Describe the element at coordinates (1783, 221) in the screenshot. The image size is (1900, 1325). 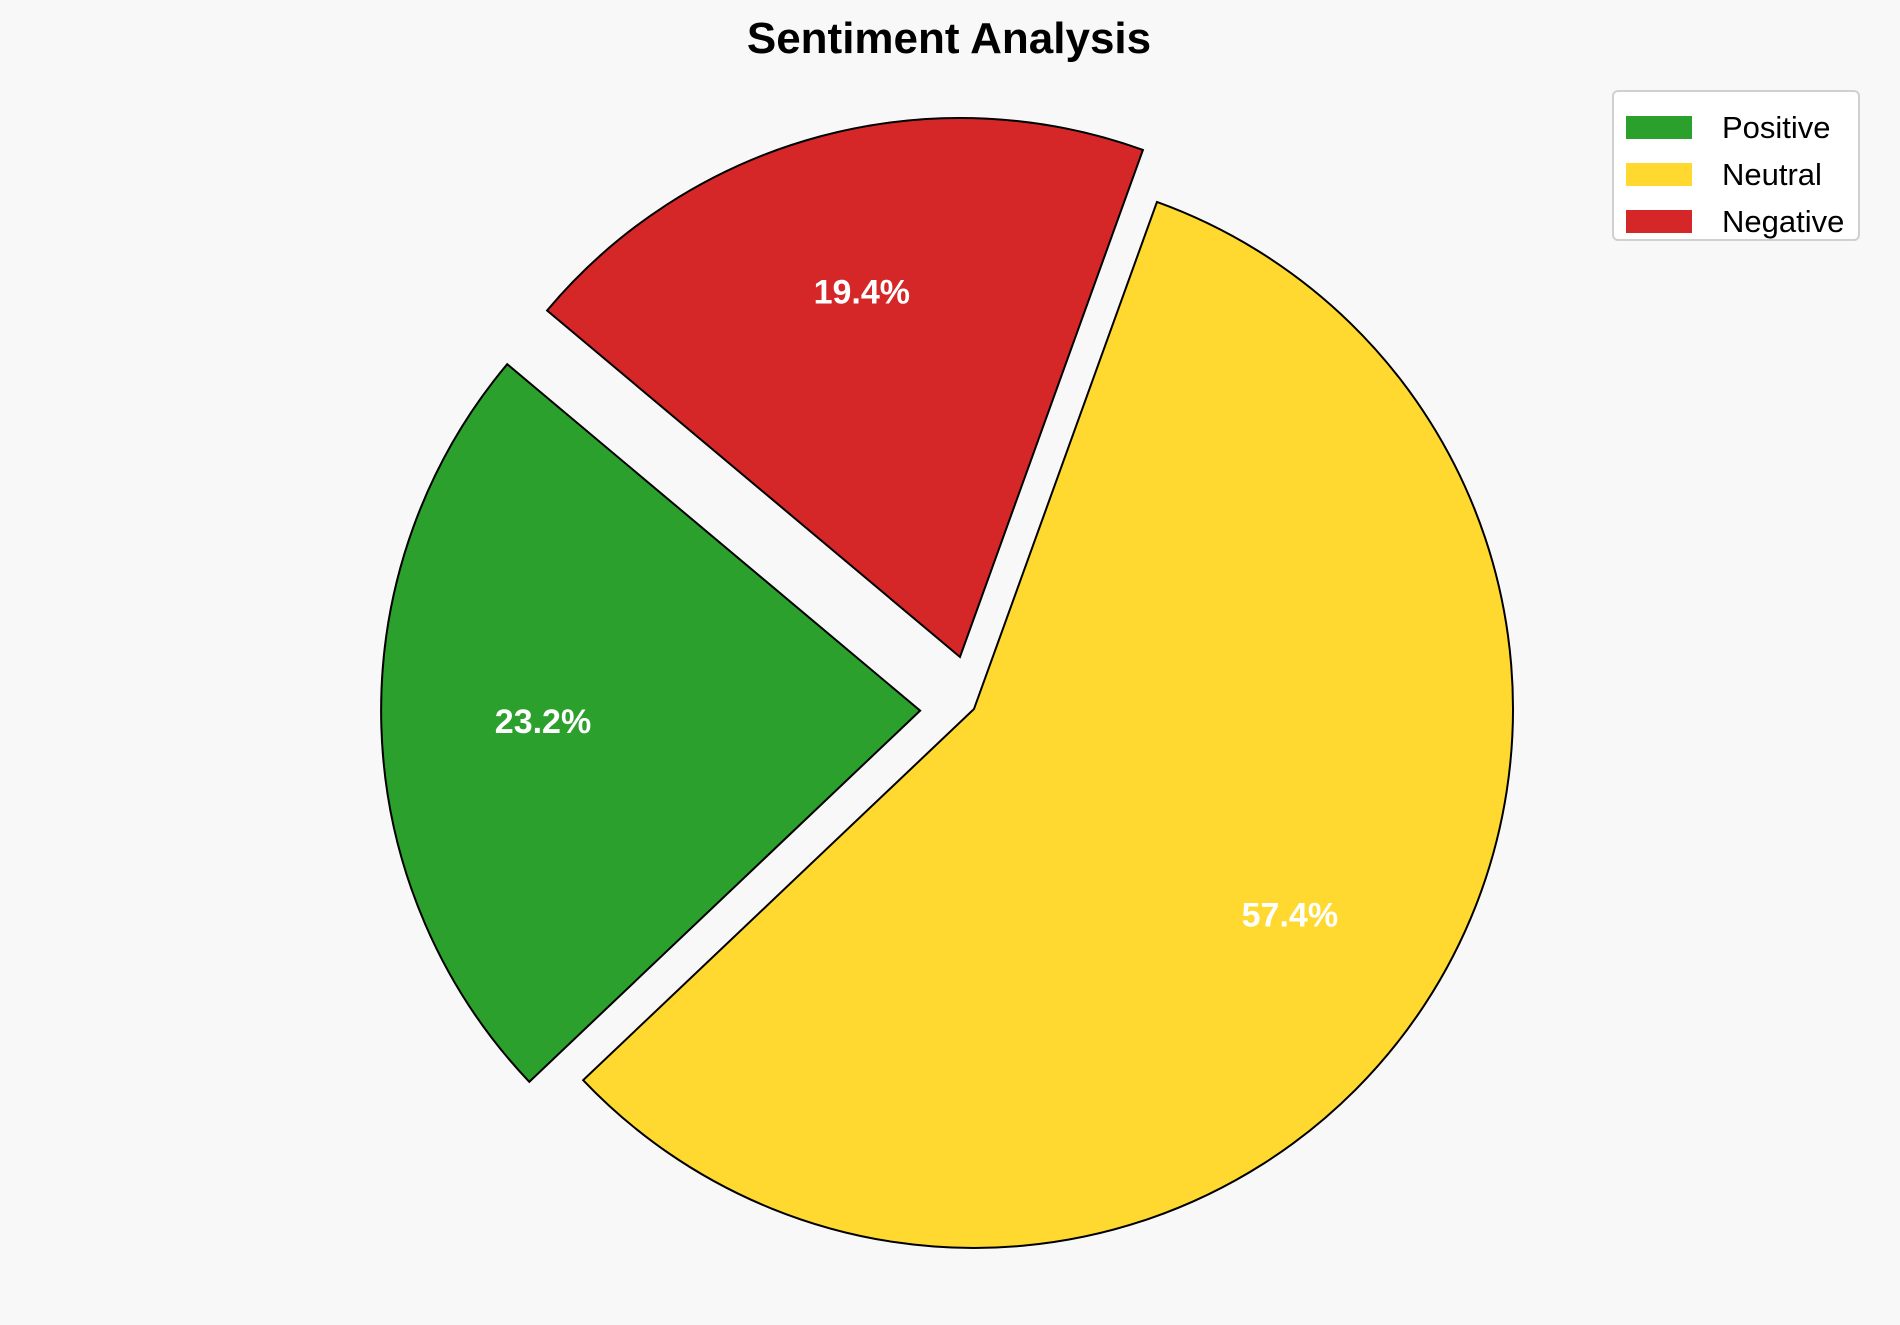
I see `legend-label: Negative` at that location.